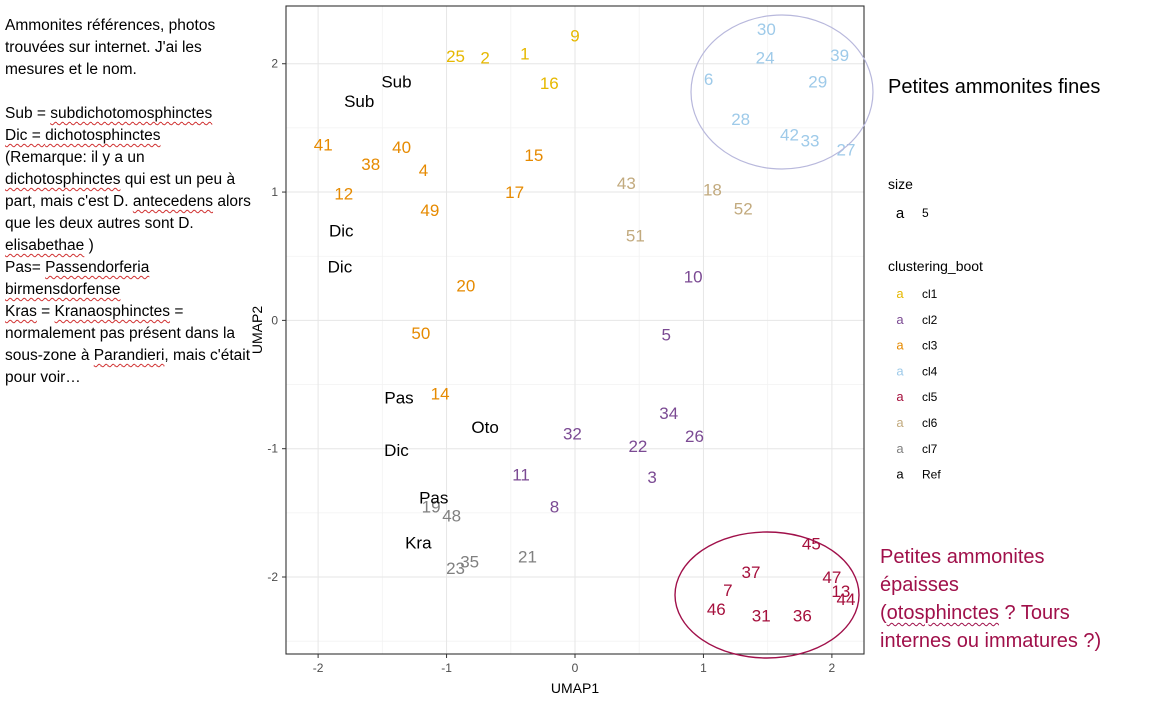 The width and height of the screenshot is (1159, 703). Describe the element at coordinates (962, 557) in the screenshot. I see `epaisses-line1: Petites ammonites` at that location.